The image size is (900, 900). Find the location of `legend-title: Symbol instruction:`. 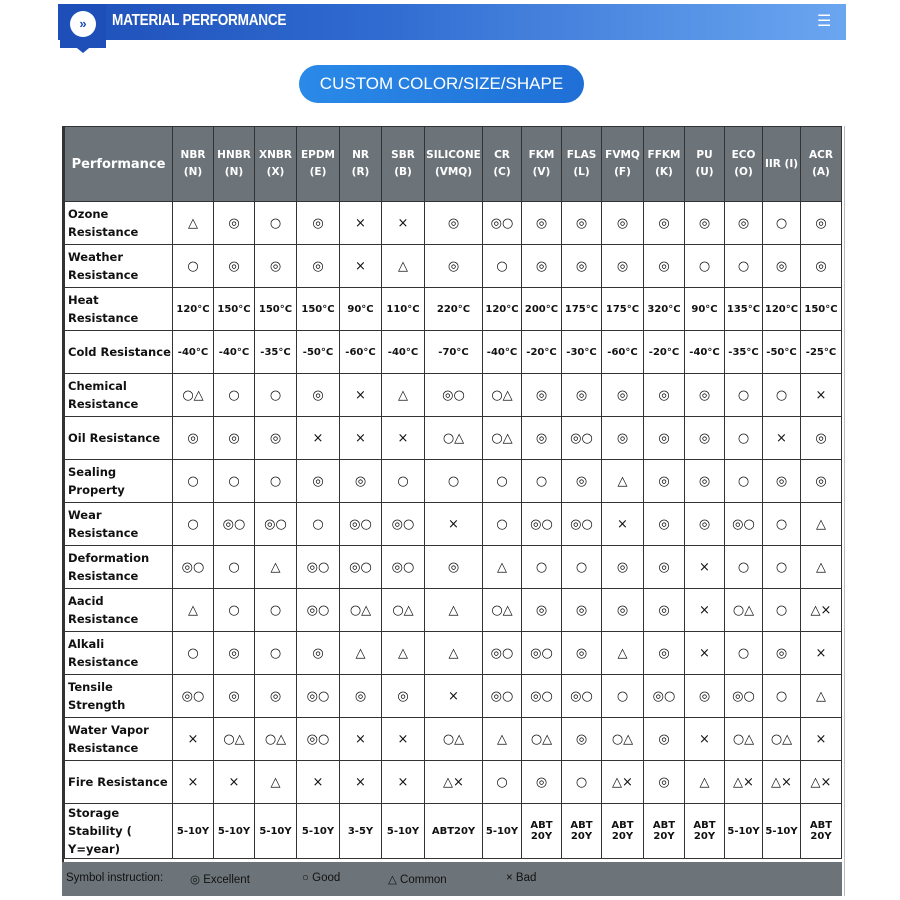

legend-title: Symbol instruction: is located at coordinates (115, 878).